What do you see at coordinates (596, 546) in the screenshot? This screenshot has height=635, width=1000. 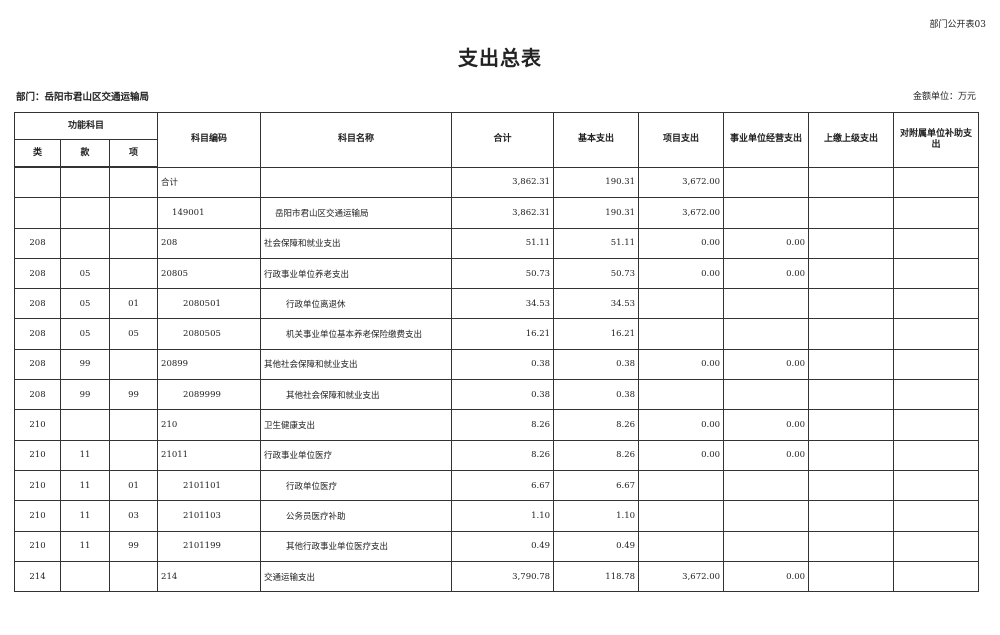 I see `cell-basic: 0.49` at bounding box center [596, 546].